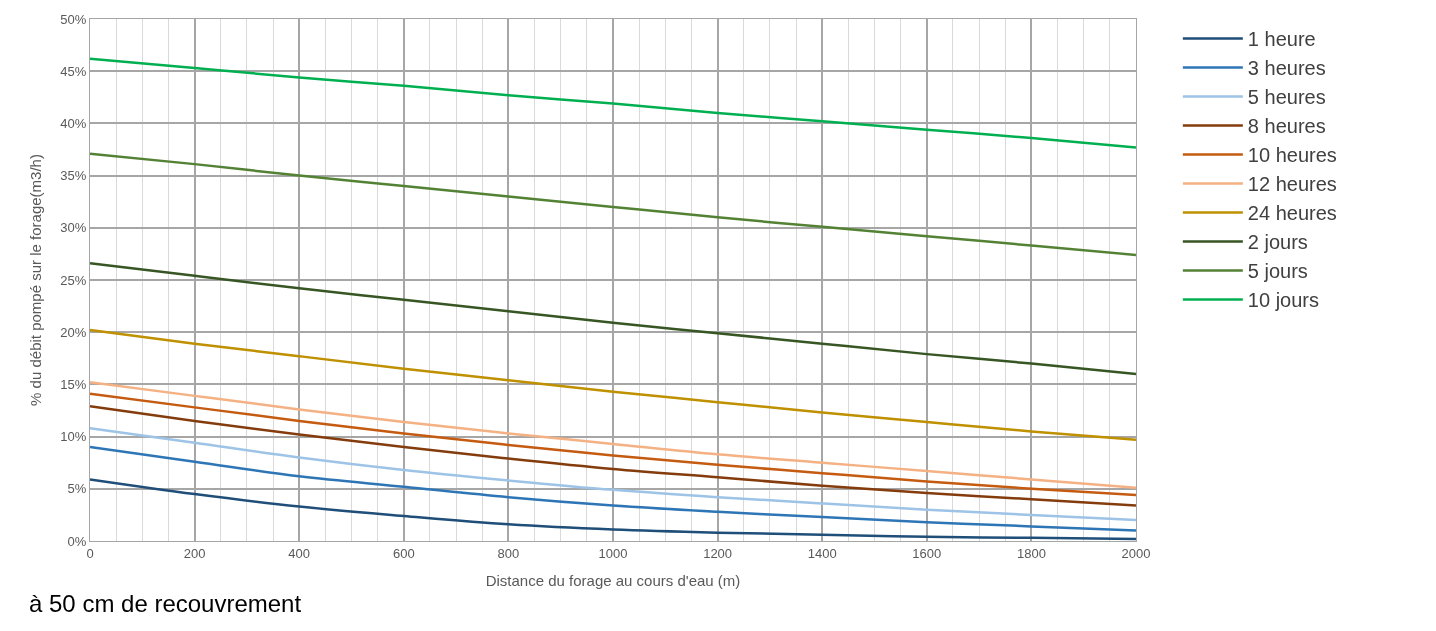  Describe the element at coordinates (73, 228) in the screenshot. I see `y-tick-label: 30%` at that location.